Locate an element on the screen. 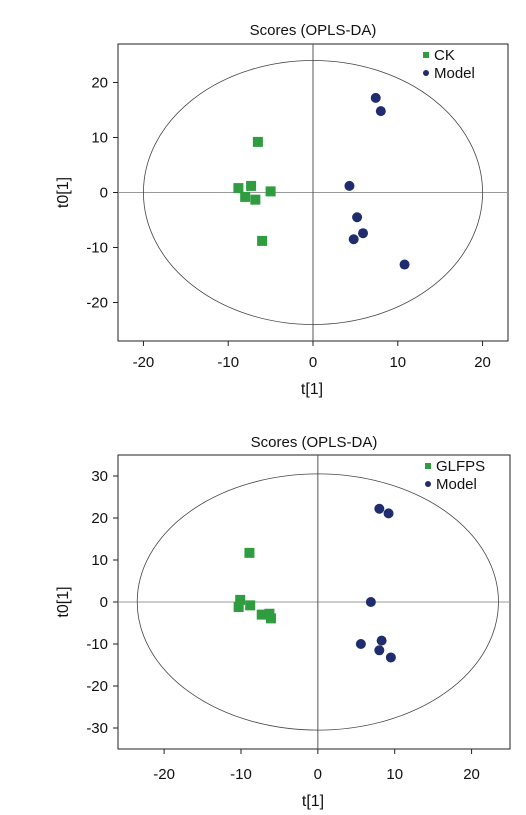 The image size is (526, 815). legend-label: GLFPS is located at coordinates (460, 466).